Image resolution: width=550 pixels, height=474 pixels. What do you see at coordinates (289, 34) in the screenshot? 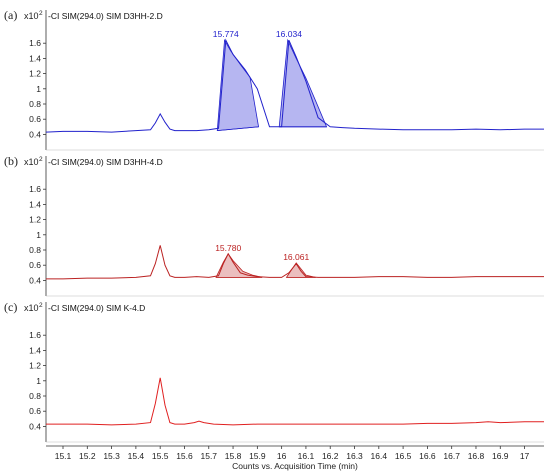
I see `peak-label: 16.034` at bounding box center [289, 34].